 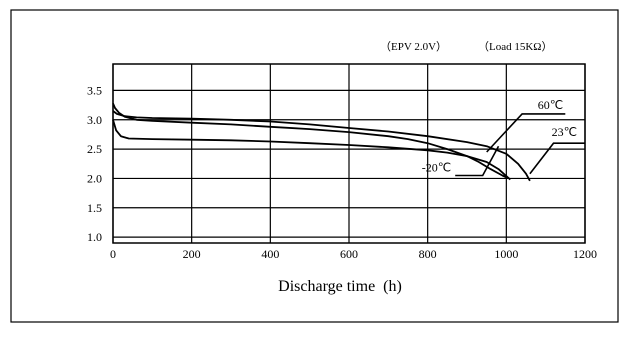 What do you see at coordinates (192, 254) in the screenshot?
I see `x-tick-label: 200` at bounding box center [192, 254].